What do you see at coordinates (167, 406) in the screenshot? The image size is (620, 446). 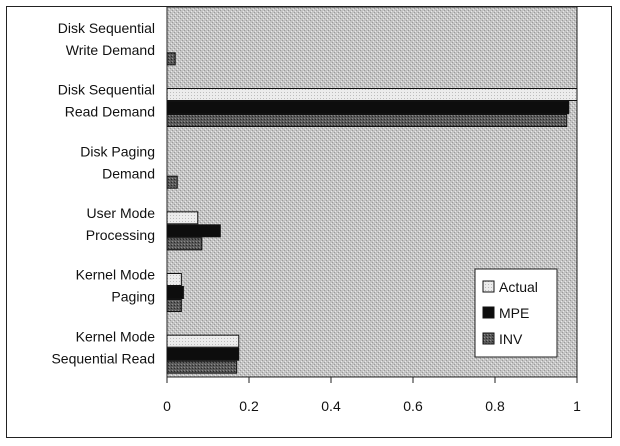 I see `x-tick-label-0: 0` at bounding box center [167, 406].